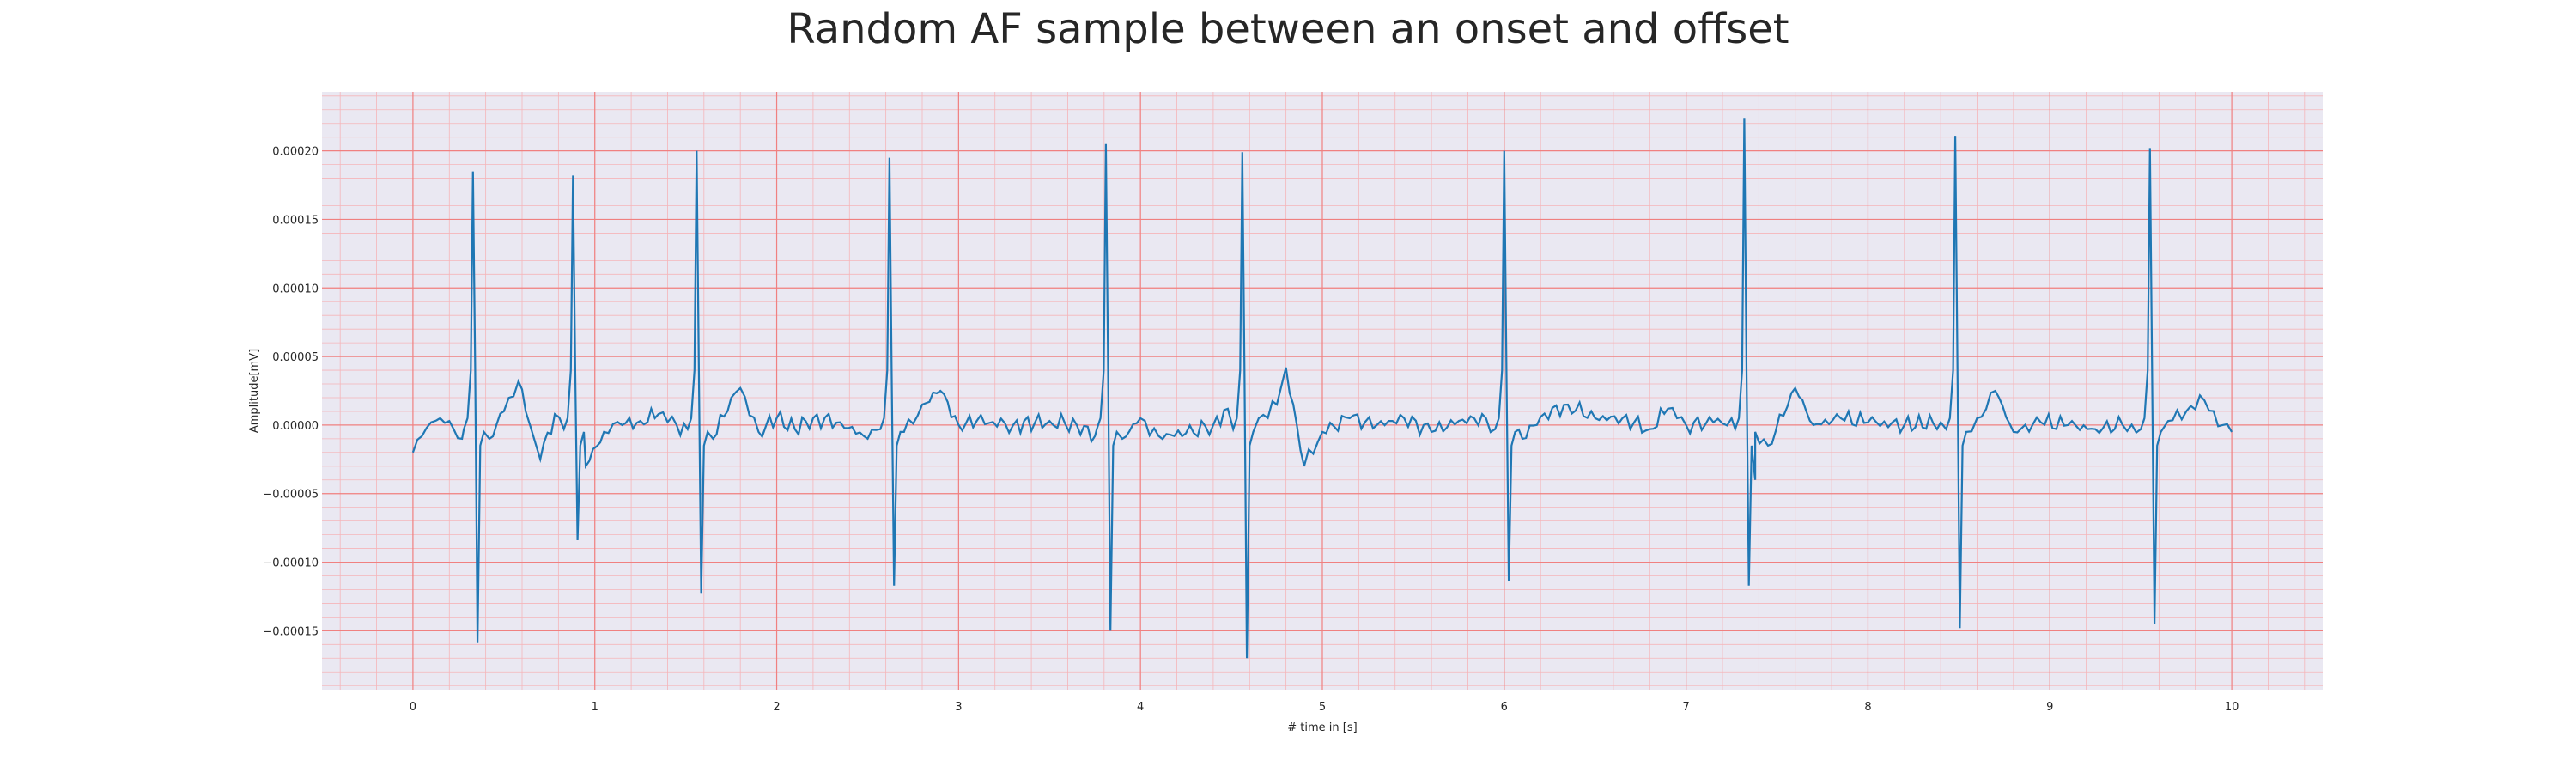  Describe the element at coordinates (295, 220) in the screenshot. I see `y-tick-label: 0.00015` at that location.